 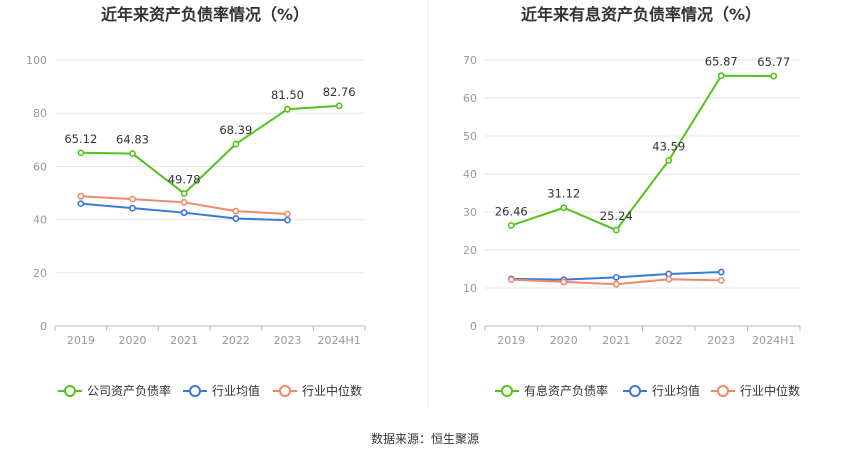 I want to click on y-tick-label: 10, so click(x=470, y=288).